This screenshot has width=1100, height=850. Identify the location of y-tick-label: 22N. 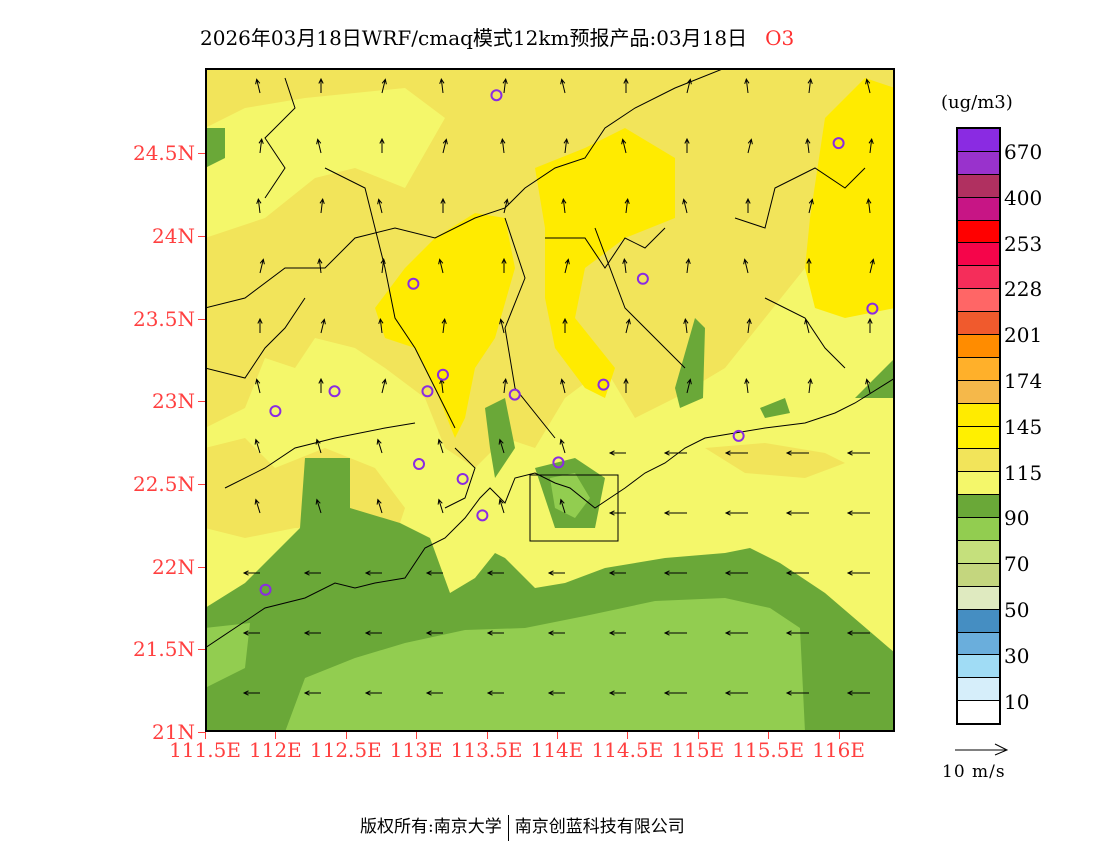
(173, 566).